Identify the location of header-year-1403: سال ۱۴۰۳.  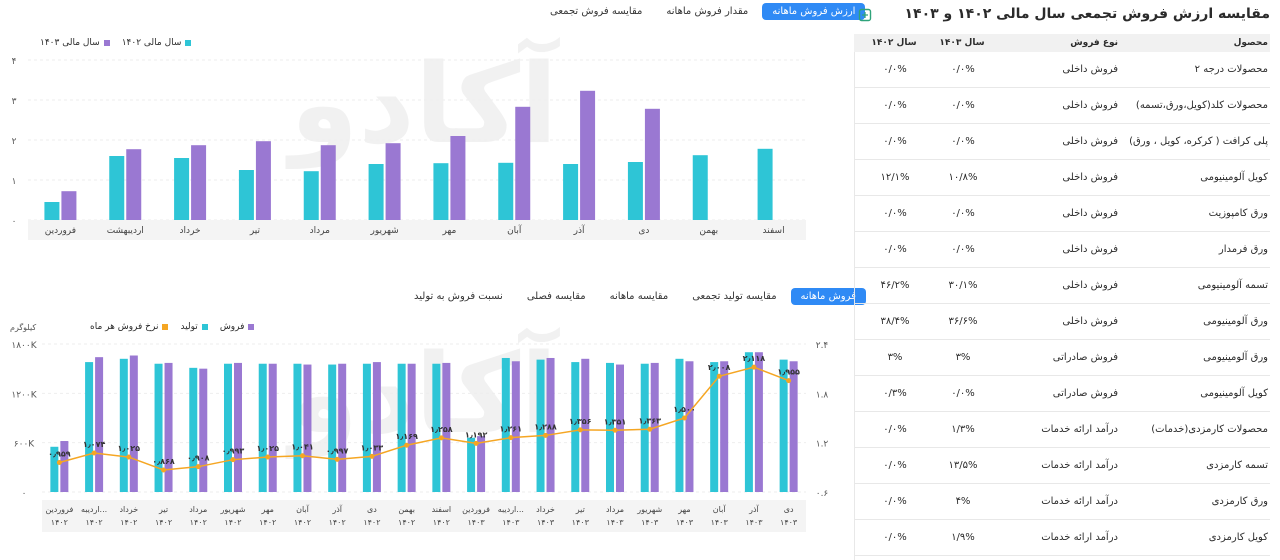
(962, 43).